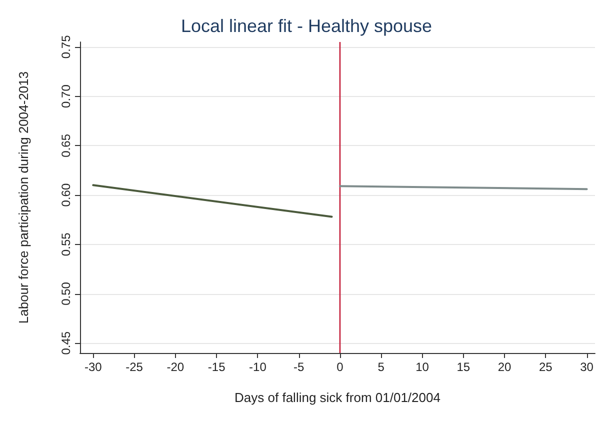  Describe the element at coordinates (340, 367) in the screenshot. I see `x-tick-label: 0` at that location.